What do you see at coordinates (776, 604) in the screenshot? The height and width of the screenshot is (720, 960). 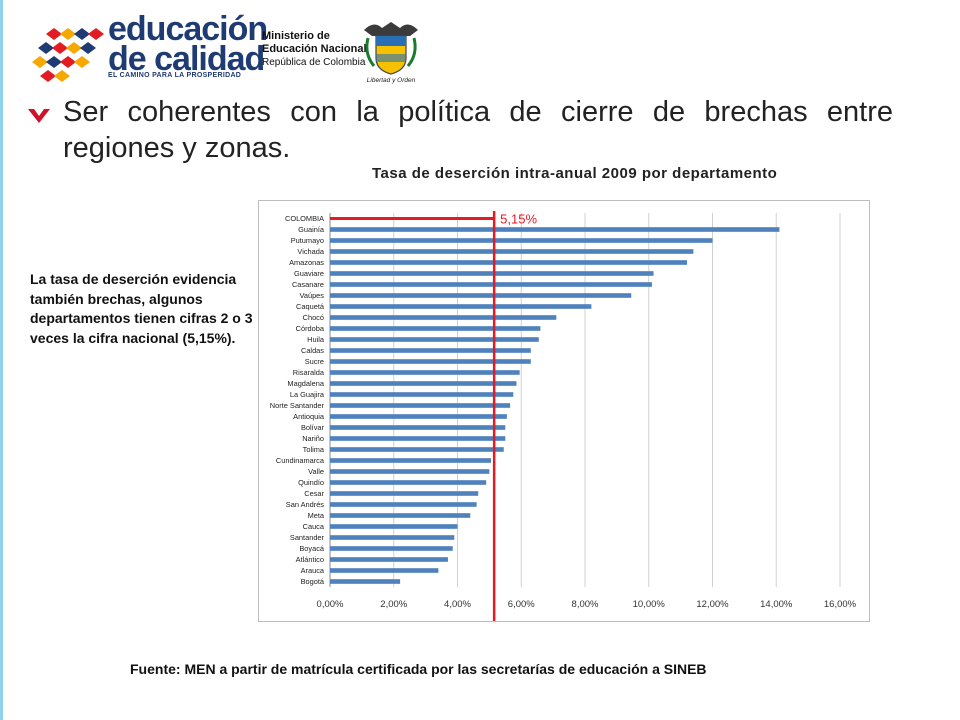 I see `x-tick-label: 14,00%` at bounding box center [776, 604].